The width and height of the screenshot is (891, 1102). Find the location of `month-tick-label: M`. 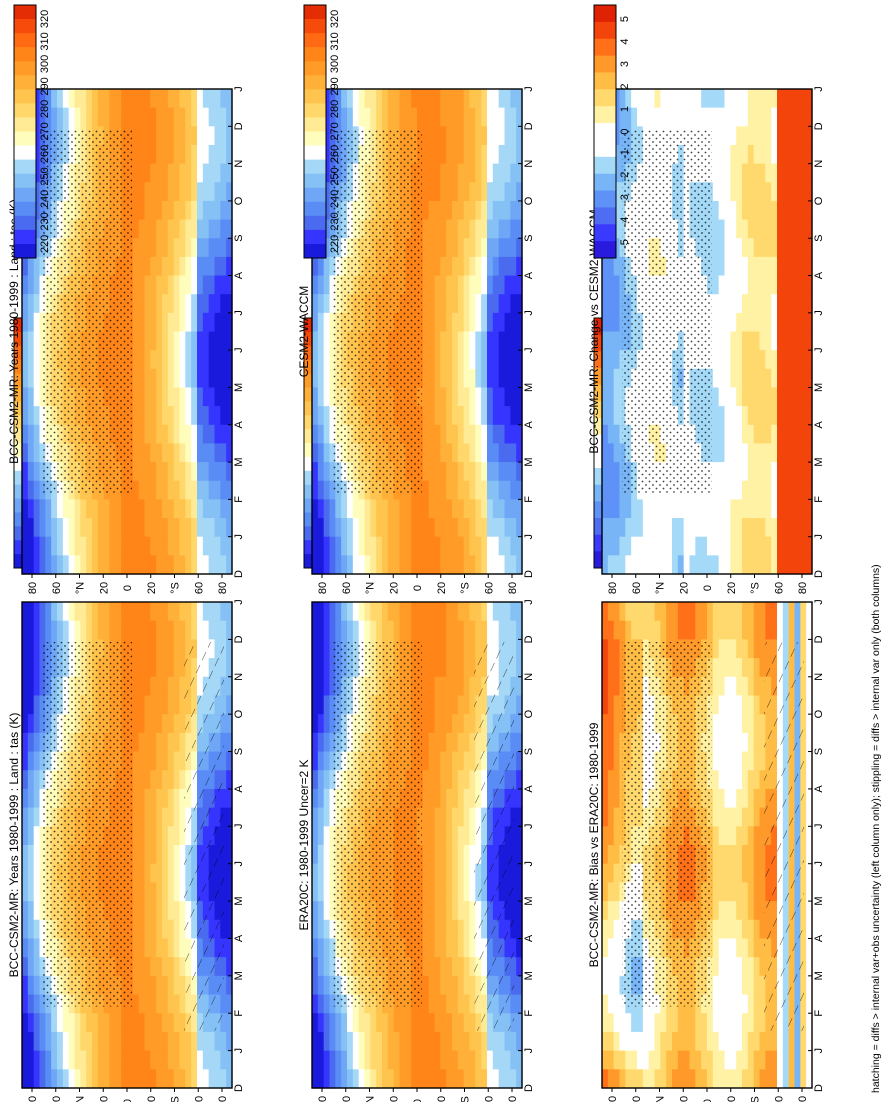

month-tick-label: M is located at coordinates (239, 461).